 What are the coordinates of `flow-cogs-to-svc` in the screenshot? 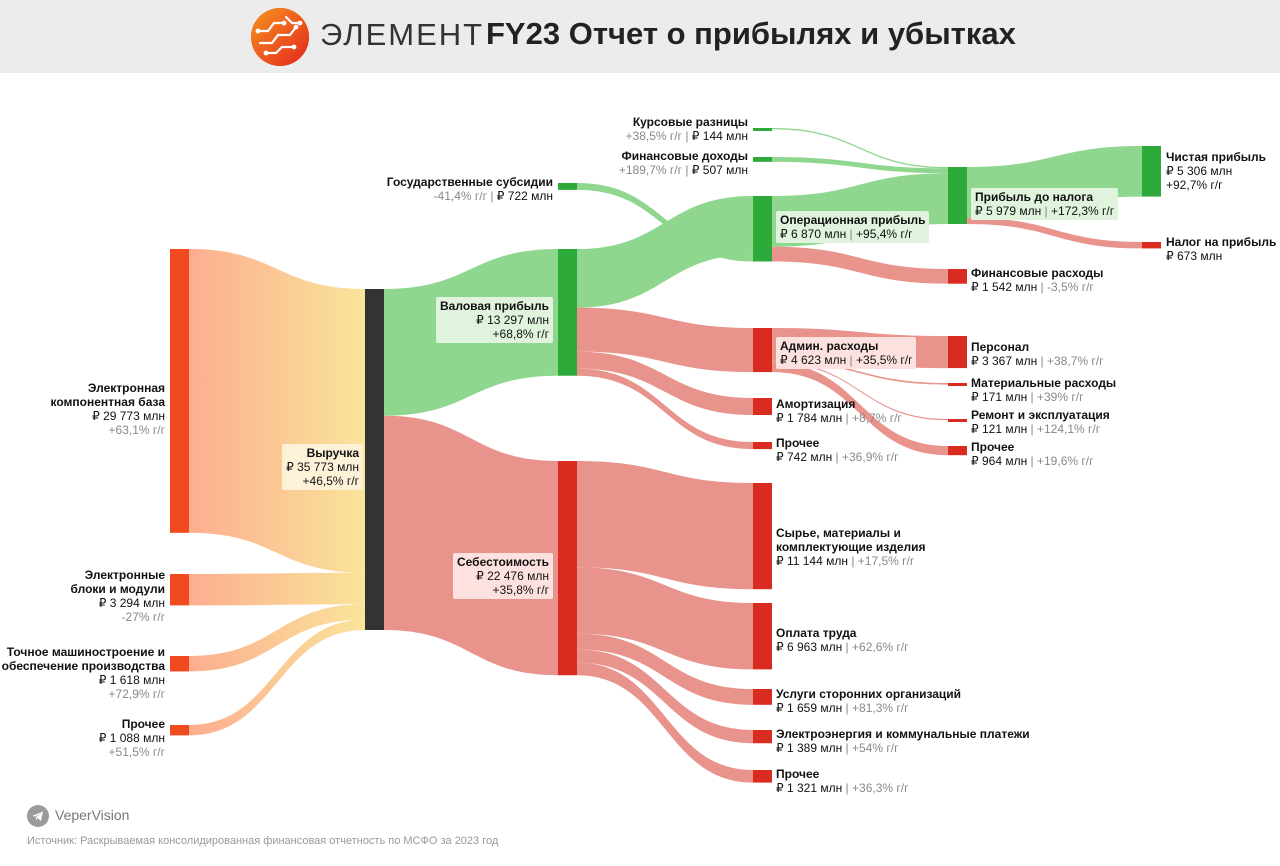 It's located at (665, 669).